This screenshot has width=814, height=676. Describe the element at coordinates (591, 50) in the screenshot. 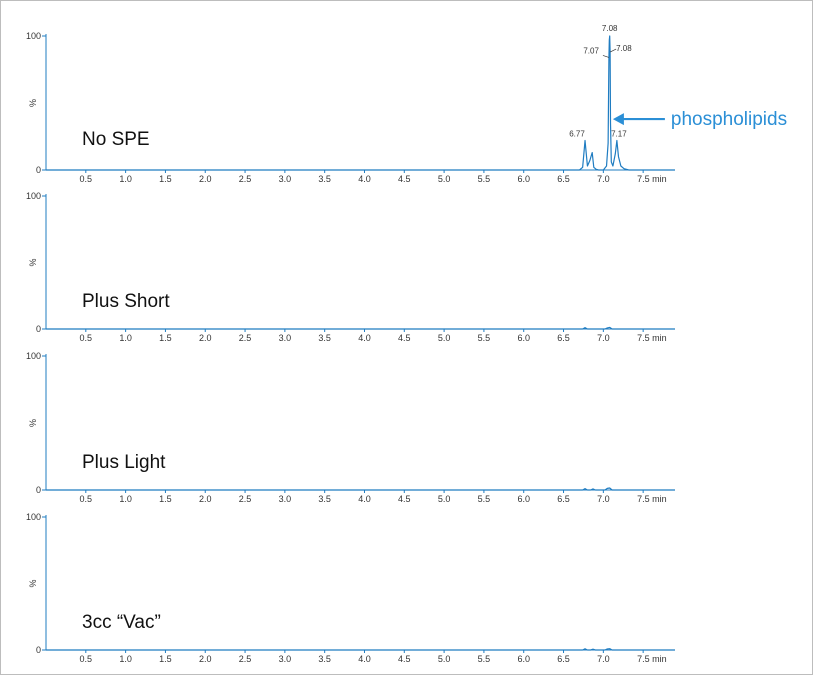

I see `peak-label: 7.07` at that location.